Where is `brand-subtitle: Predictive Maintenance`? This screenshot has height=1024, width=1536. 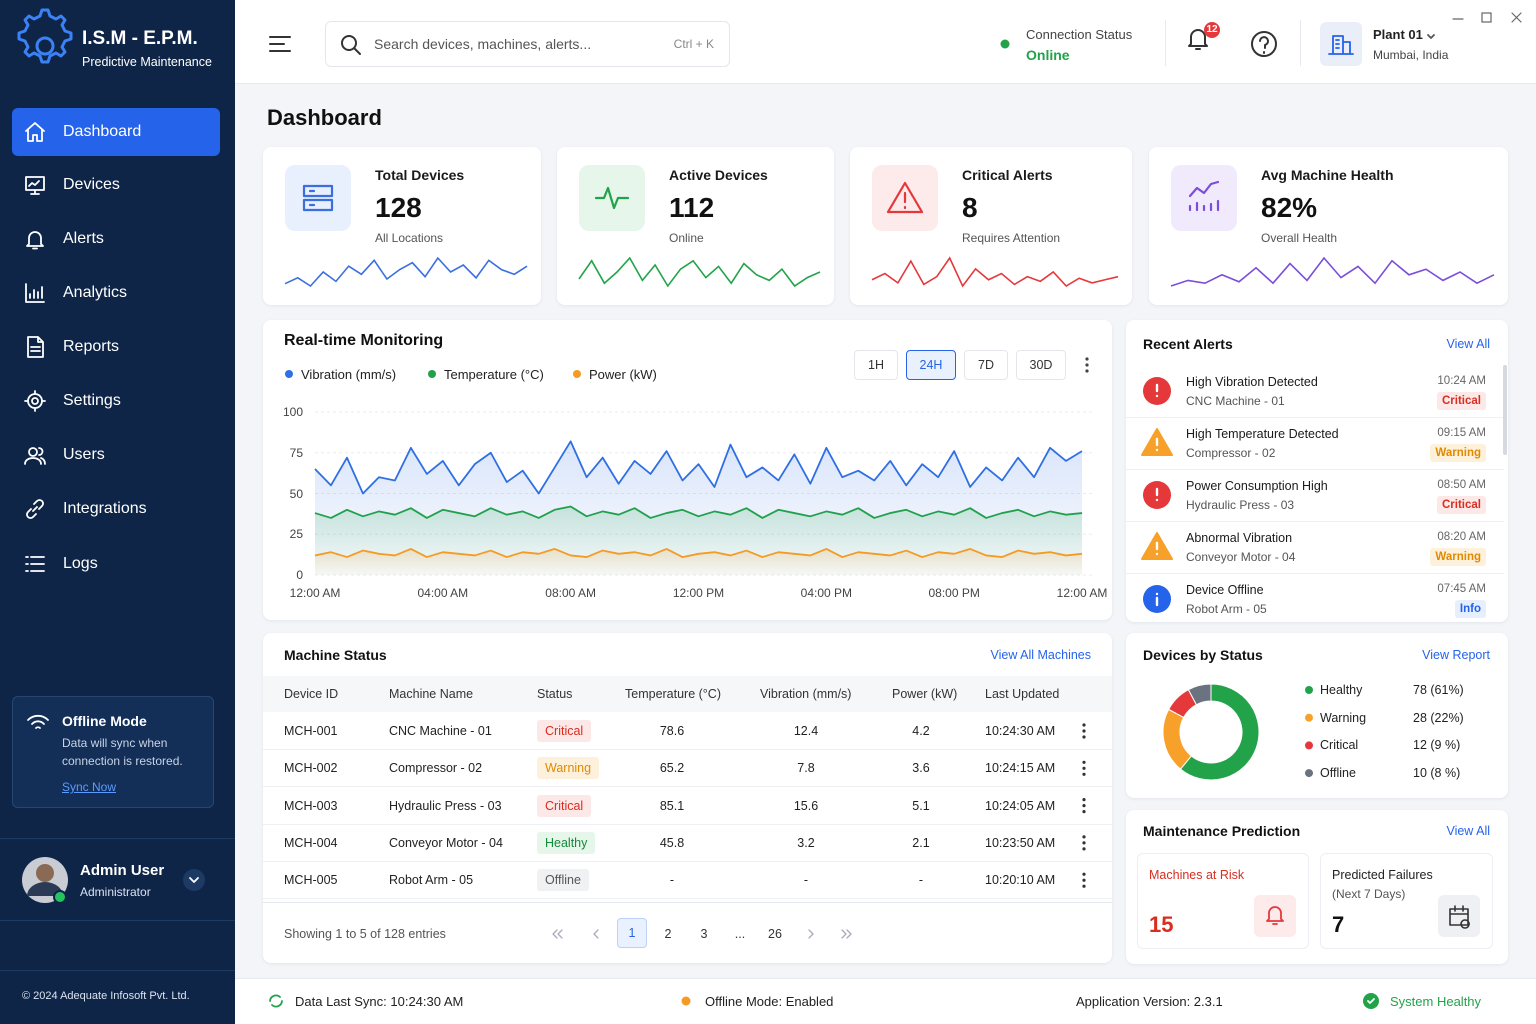
brand-subtitle: Predictive Maintenance is located at coordinates (147, 62).